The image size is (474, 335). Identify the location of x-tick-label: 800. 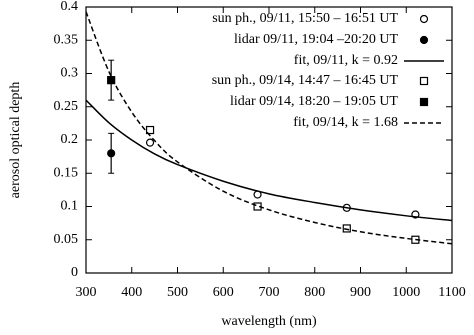
(314, 292).